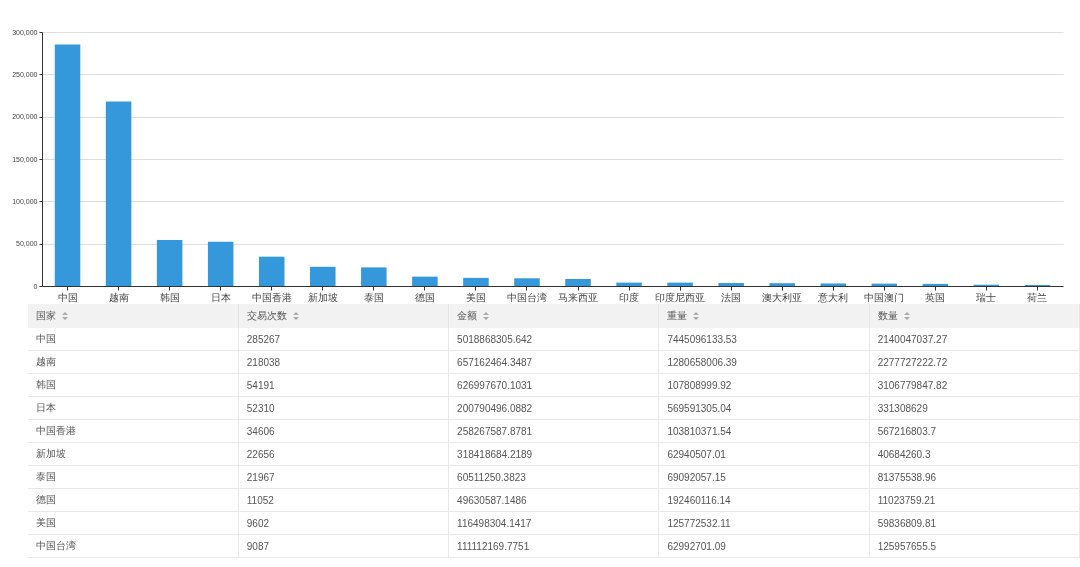 The image size is (1080, 567). What do you see at coordinates (169, 297) in the screenshot?
I see `x-tick-label: 韩国` at bounding box center [169, 297].